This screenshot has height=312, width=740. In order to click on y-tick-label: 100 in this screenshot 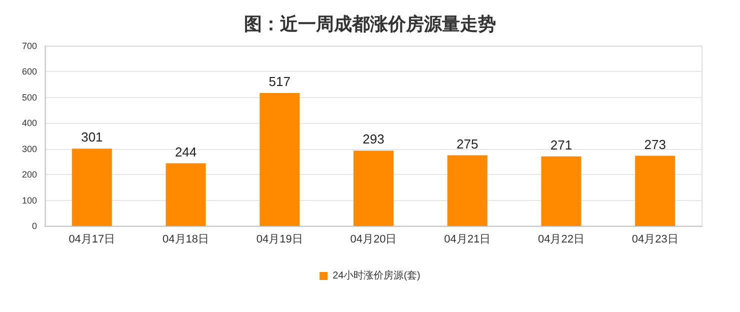, I will do `click(29, 200)`.